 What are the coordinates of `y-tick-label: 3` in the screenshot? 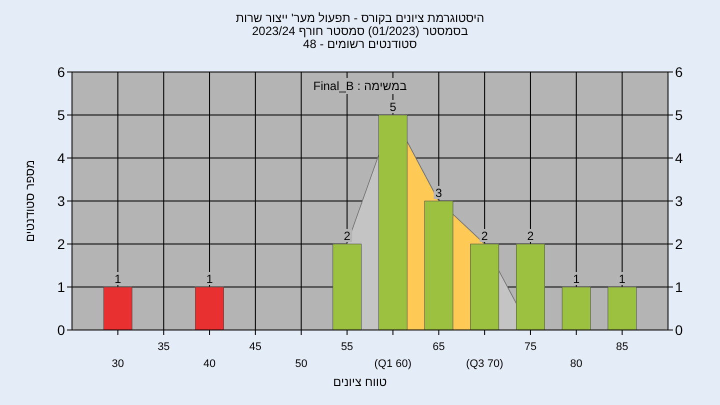 It's located at (61, 201).